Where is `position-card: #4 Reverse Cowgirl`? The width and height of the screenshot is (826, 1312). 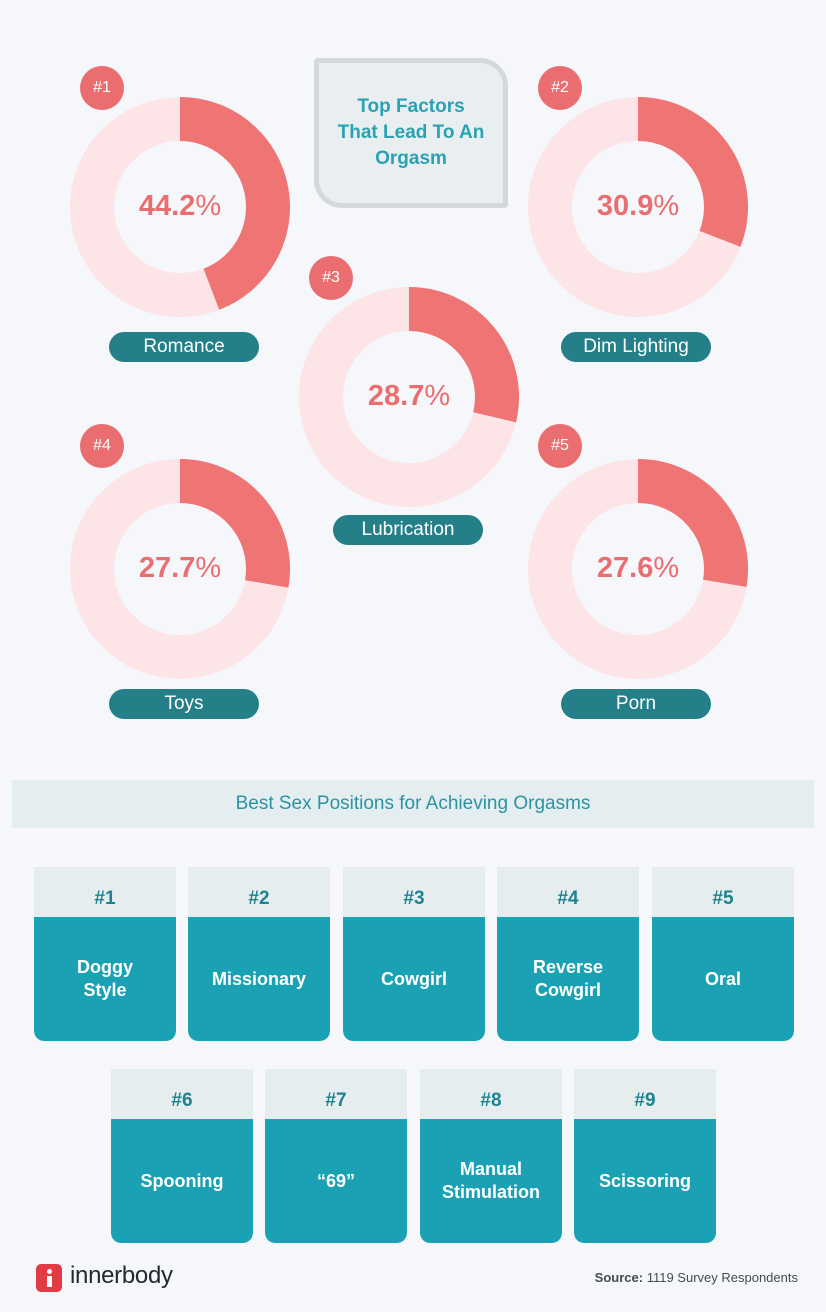
position-card: #4 Reverse Cowgirl is located at coordinates (568, 954).